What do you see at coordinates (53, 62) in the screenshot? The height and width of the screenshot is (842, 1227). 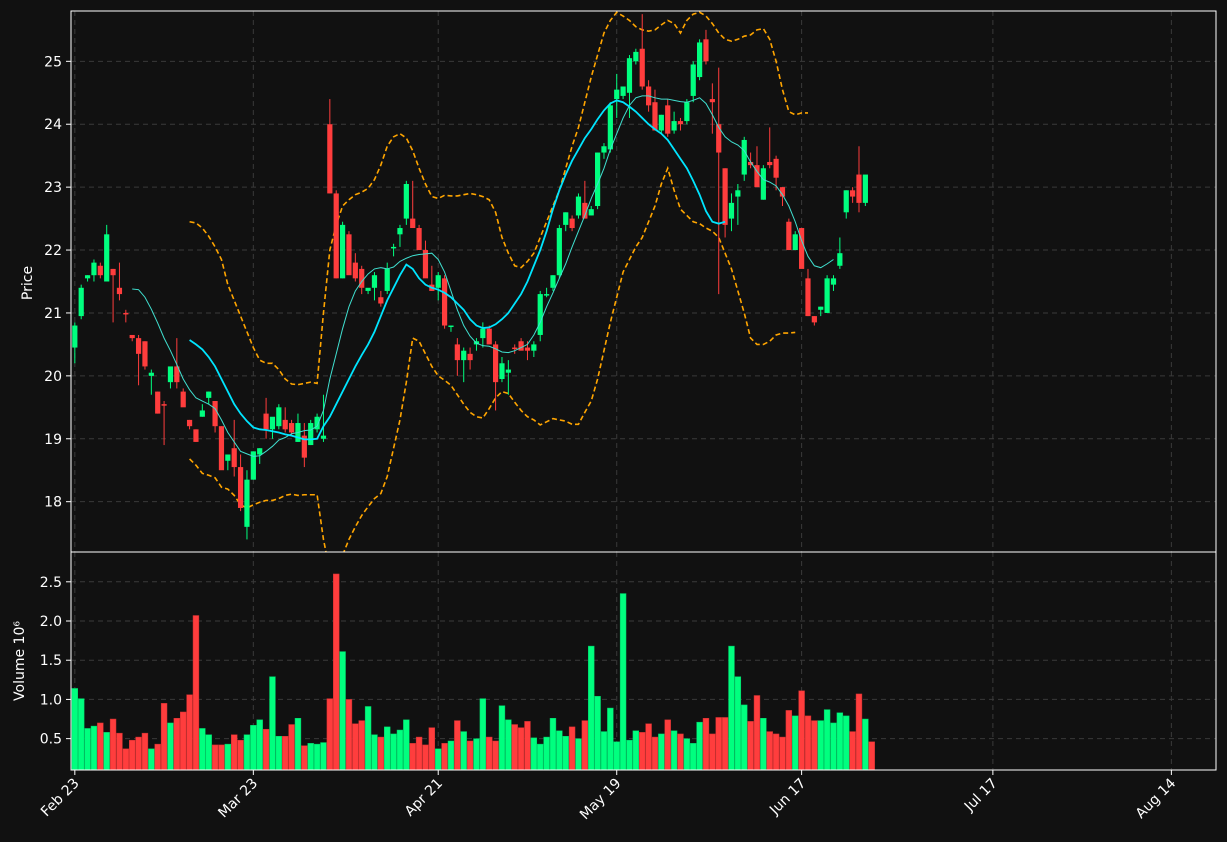 I see `price-tick-label: 25` at bounding box center [53, 62].